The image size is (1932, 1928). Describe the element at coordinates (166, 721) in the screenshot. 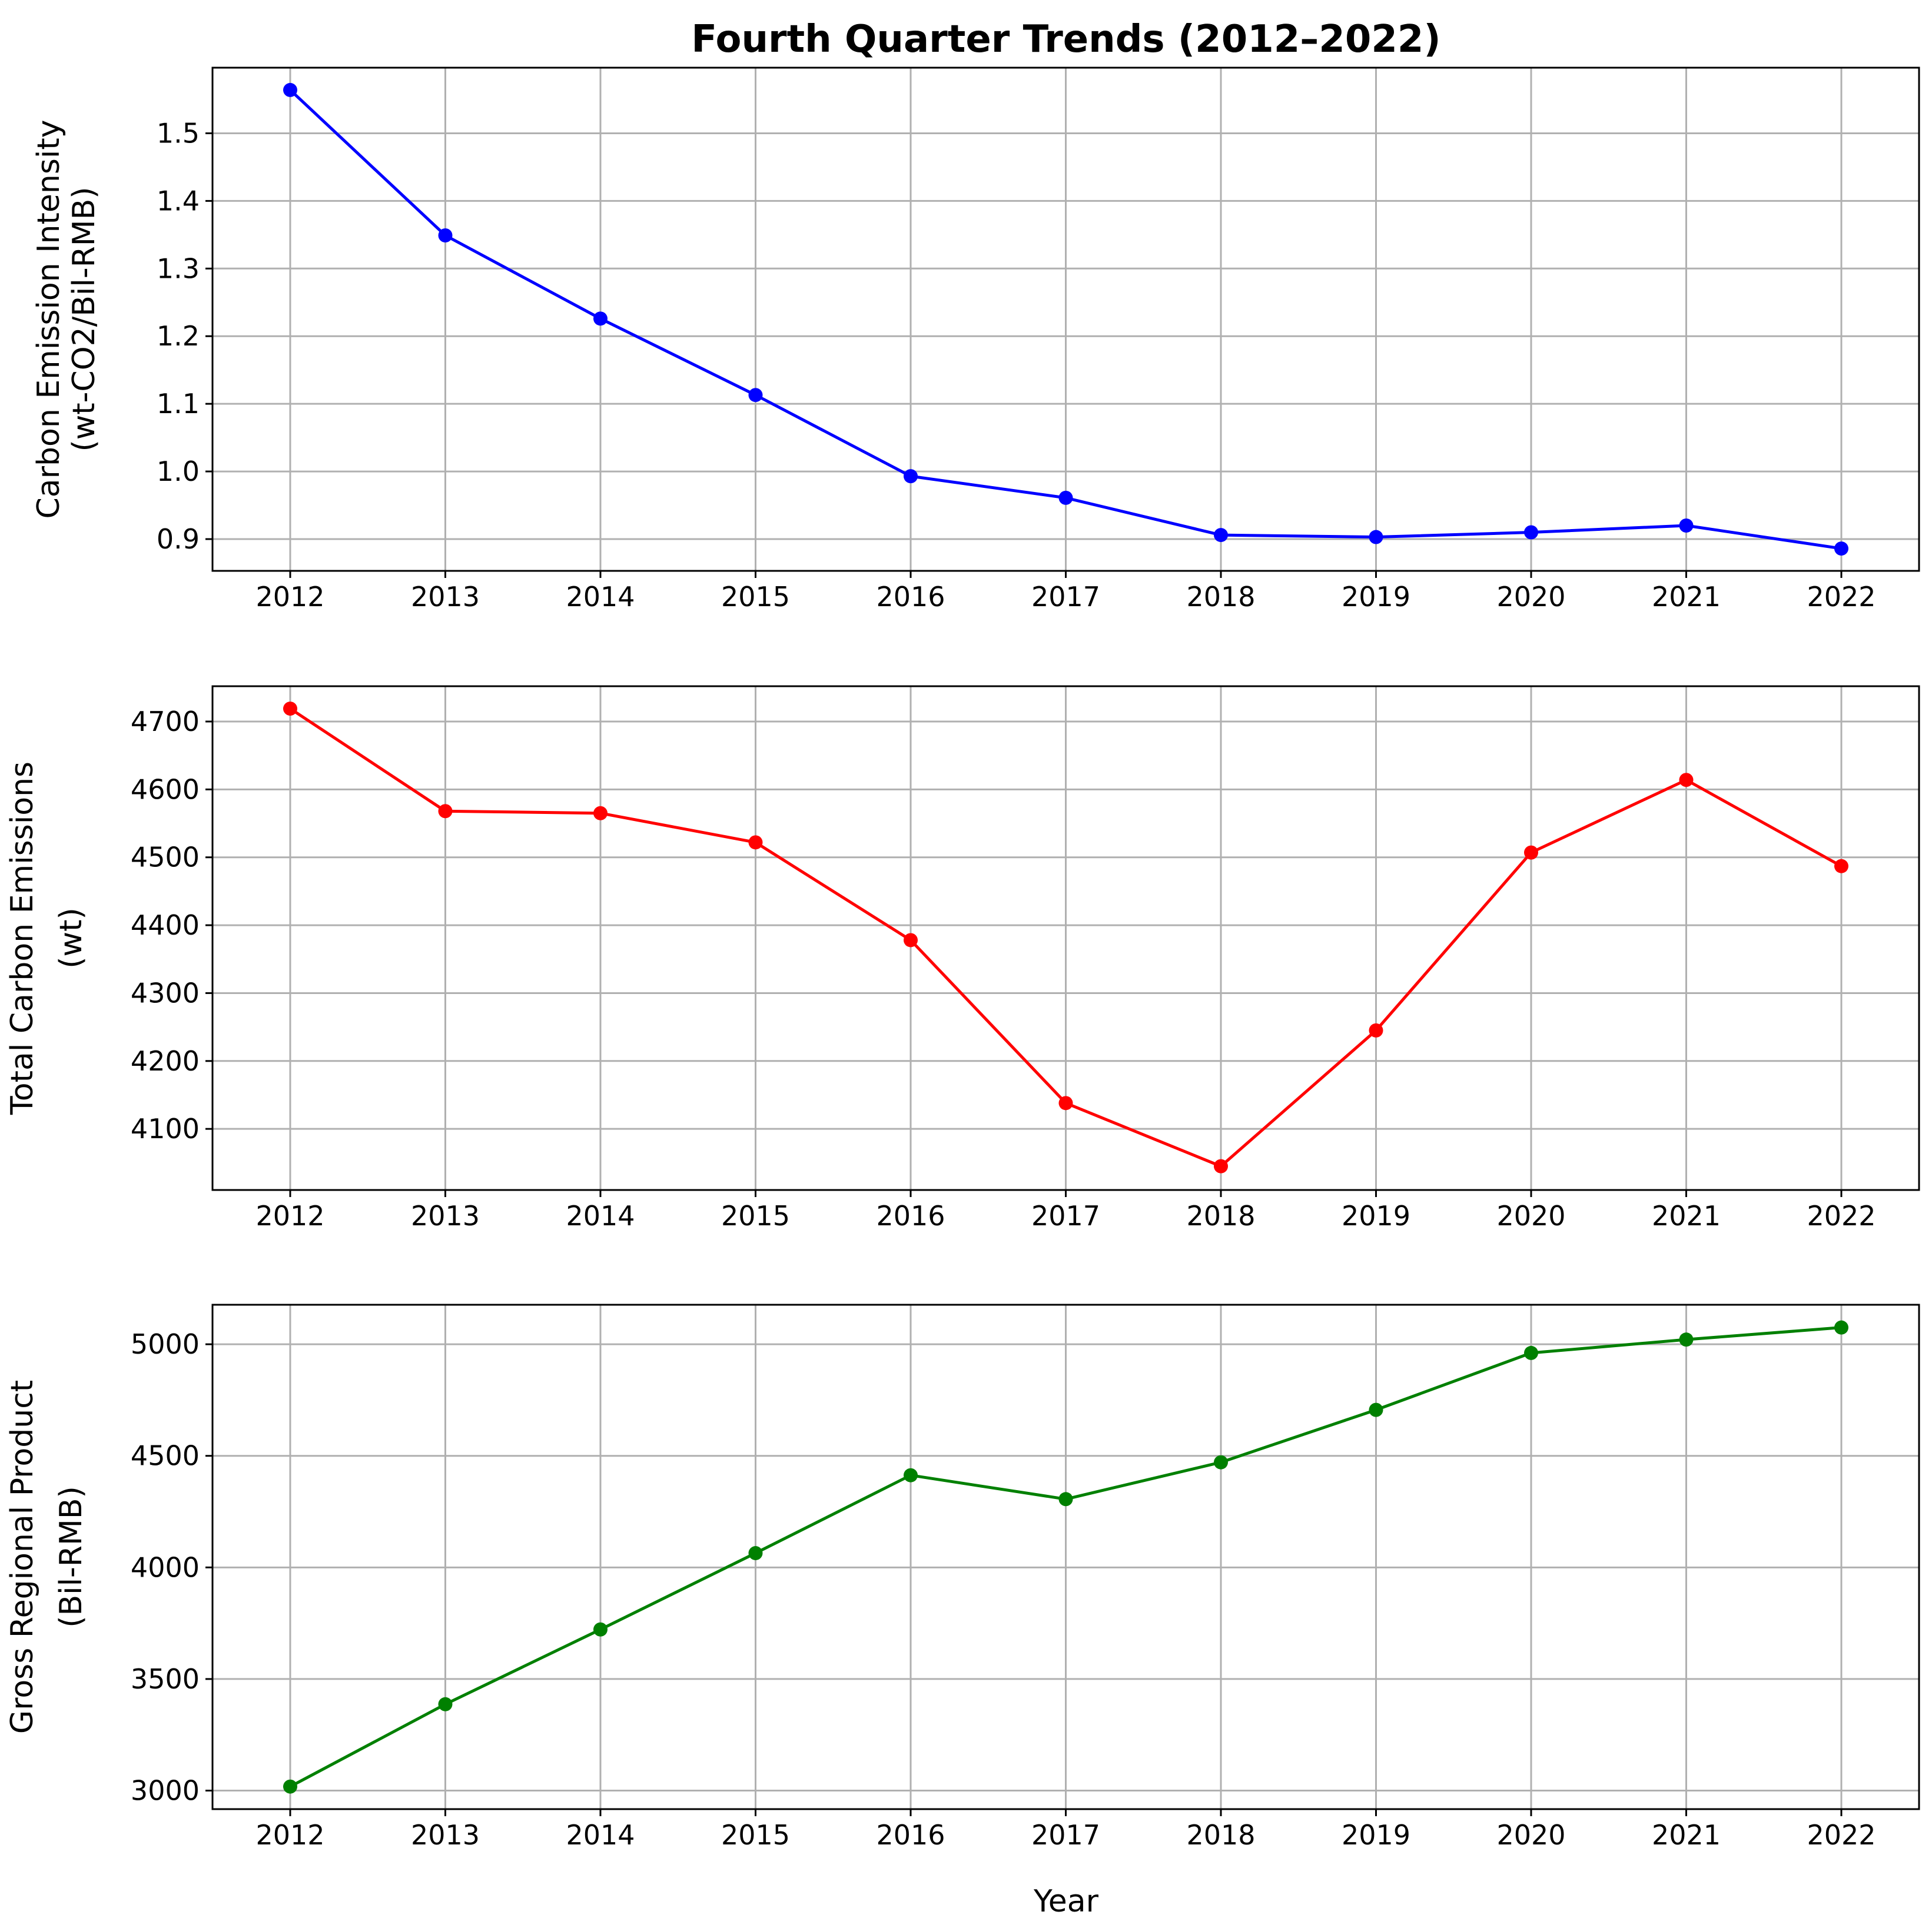

I see `y-tick-label: 4700` at that location.